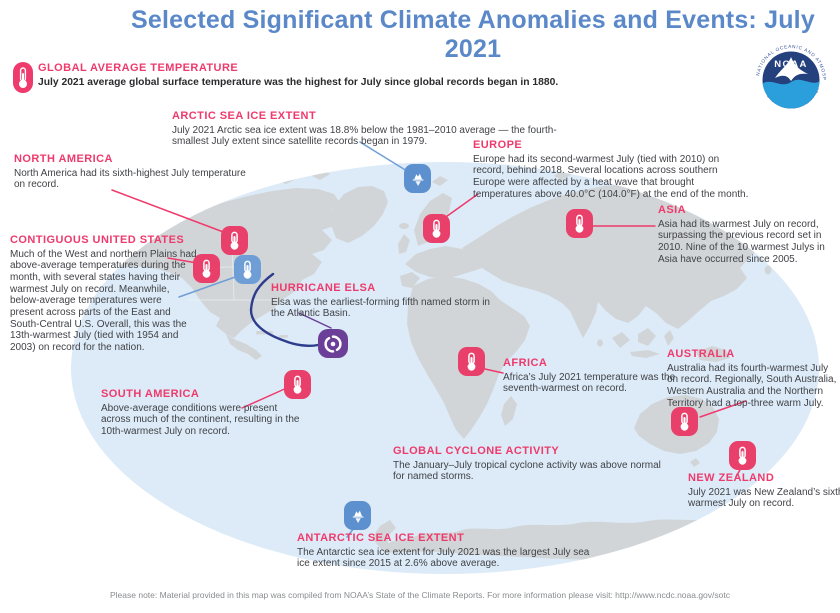 Image resolution: width=840 pixels, height=613 pixels. I want to click on callout-heading: CONTIGUOUS UNITED STATES, so click(97, 240).